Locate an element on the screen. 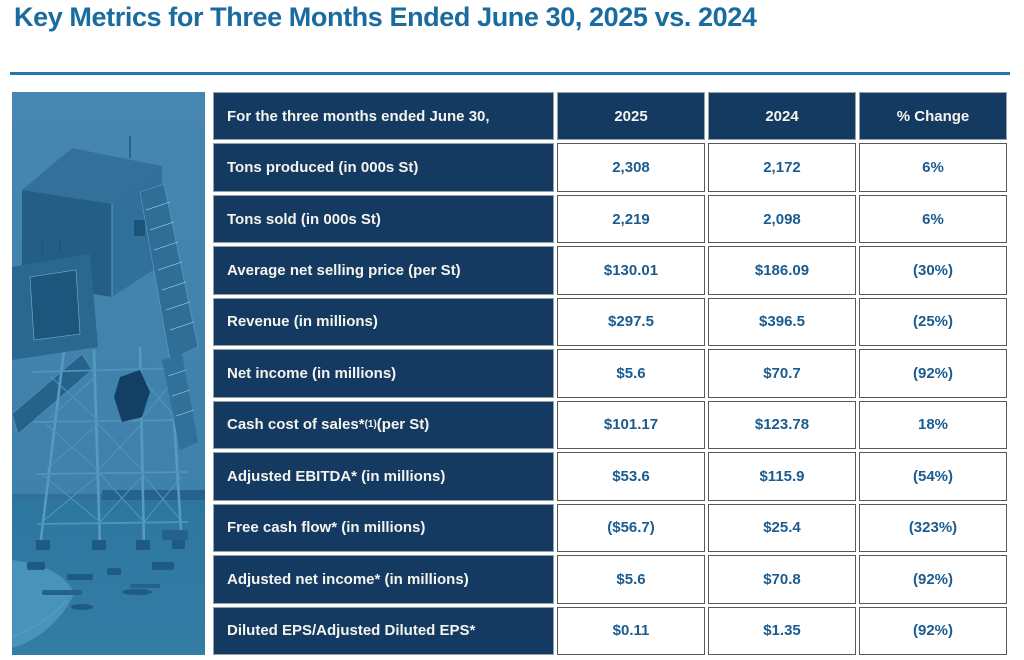 The width and height of the screenshot is (1024, 660). metric-label: Revenue (in millions) is located at coordinates (383, 322).